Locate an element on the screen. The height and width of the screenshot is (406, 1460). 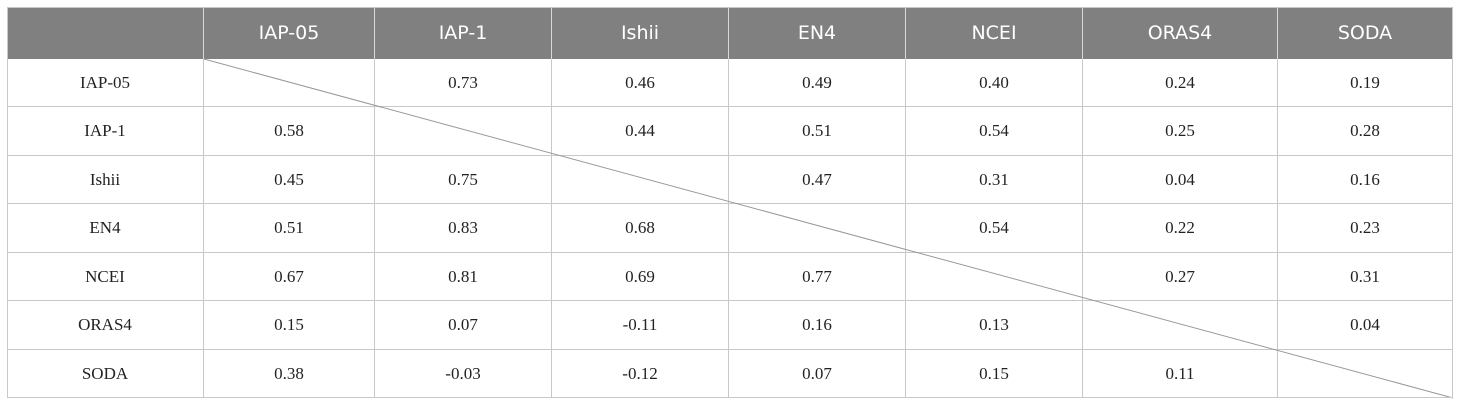
value-cell: 0.23 is located at coordinates (1365, 228).